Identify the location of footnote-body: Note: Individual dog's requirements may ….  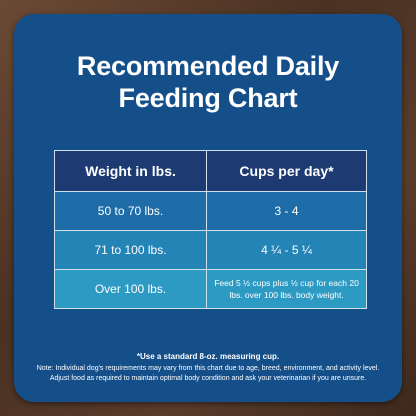
(208, 373).